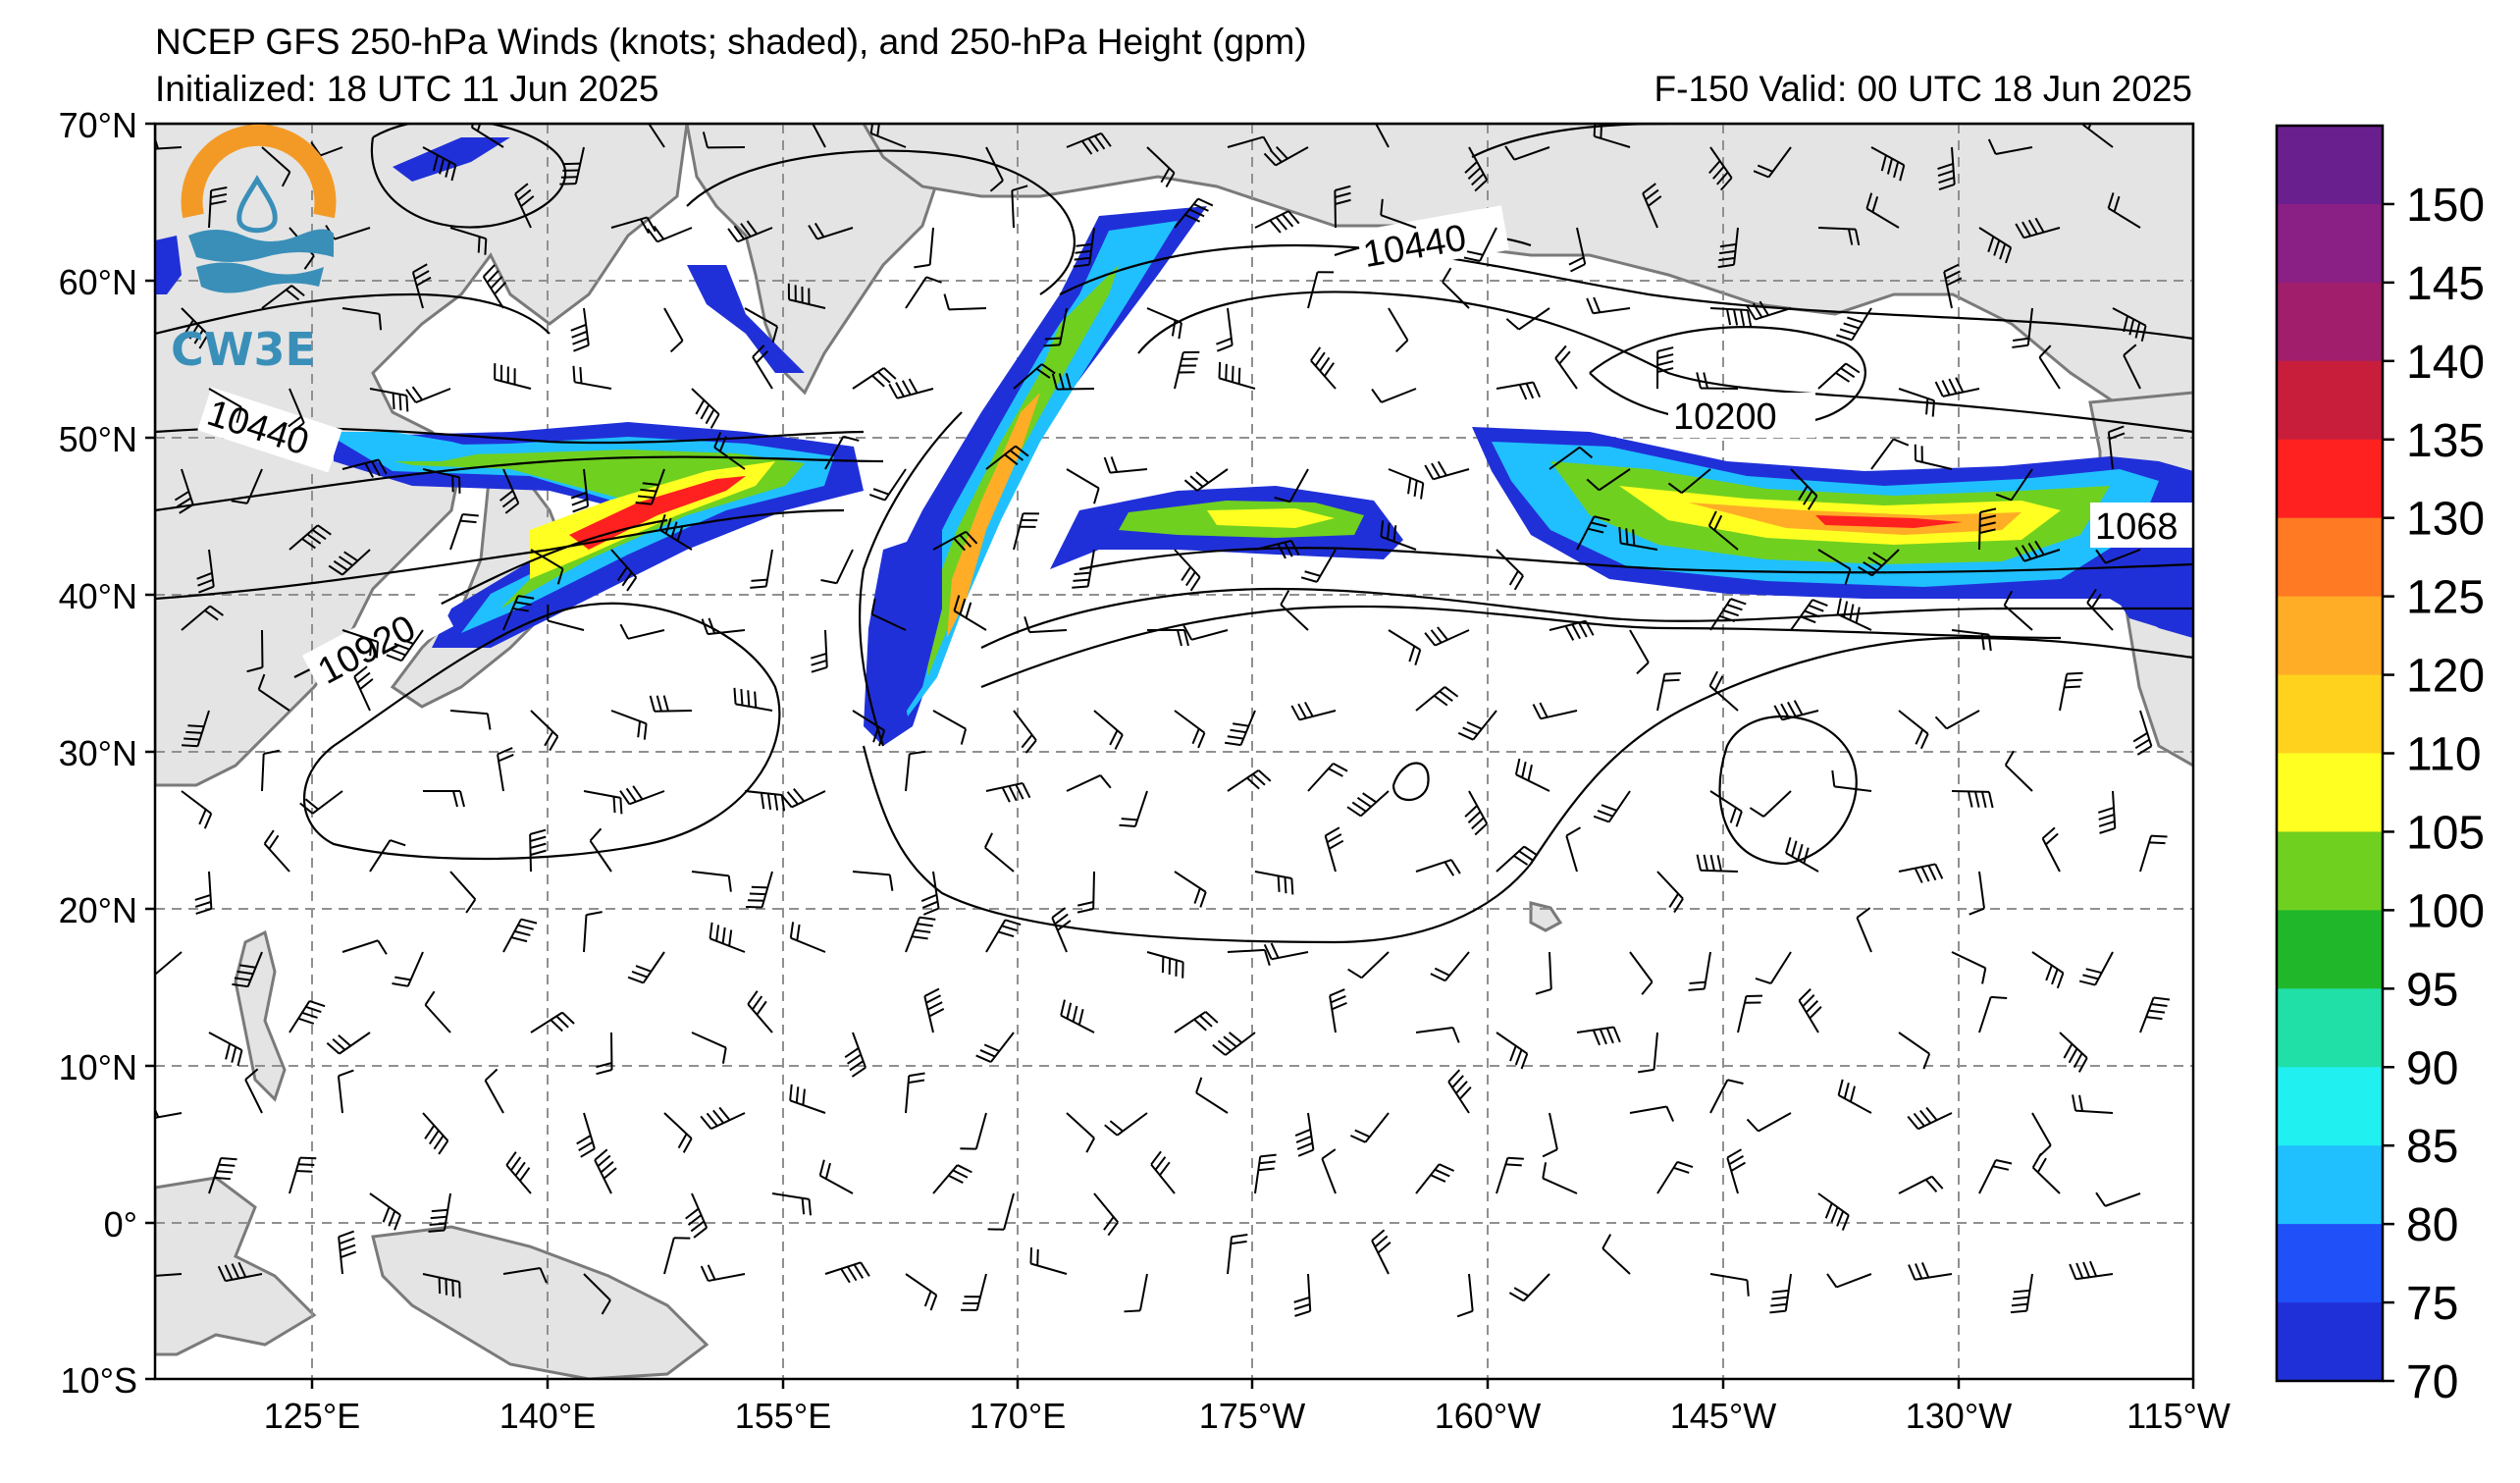  I want to click on lon-label: 130°W, so click(1959, 1416).